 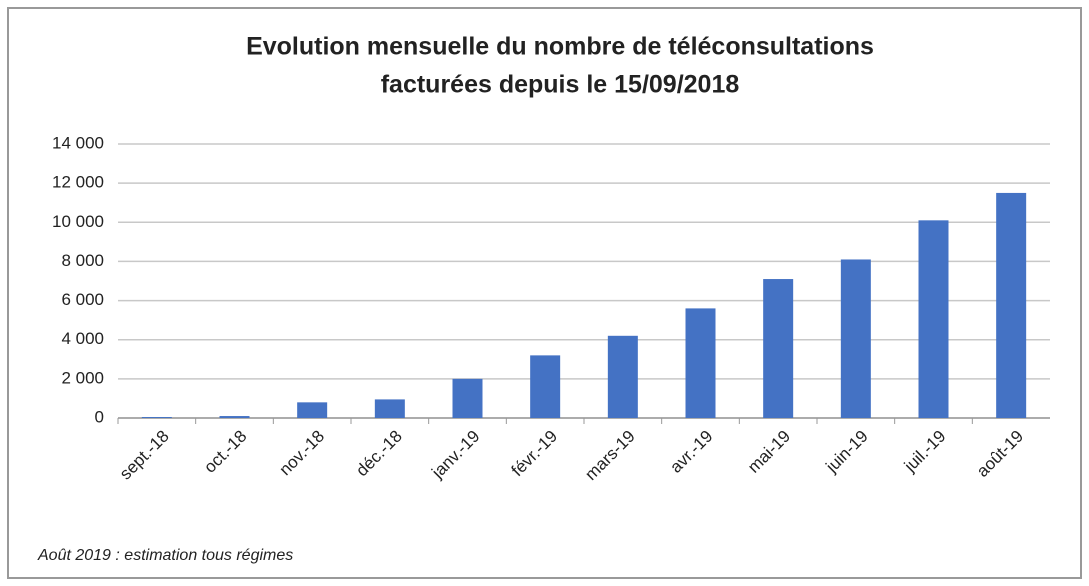 What do you see at coordinates (82, 299) in the screenshot?
I see `y-tick-label: 6 000` at bounding box center [82, 299].